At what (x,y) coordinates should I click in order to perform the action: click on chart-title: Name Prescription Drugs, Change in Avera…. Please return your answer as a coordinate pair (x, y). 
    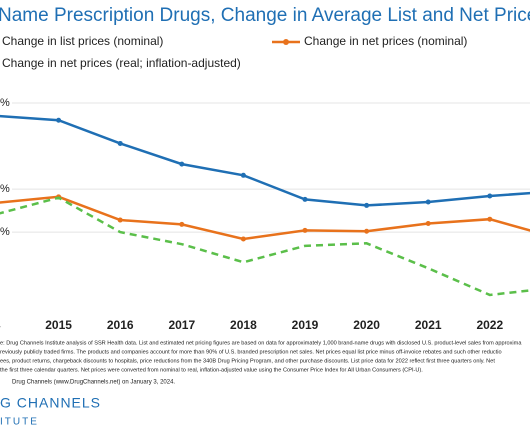
    Looking at the image, I should click on (265, 15).